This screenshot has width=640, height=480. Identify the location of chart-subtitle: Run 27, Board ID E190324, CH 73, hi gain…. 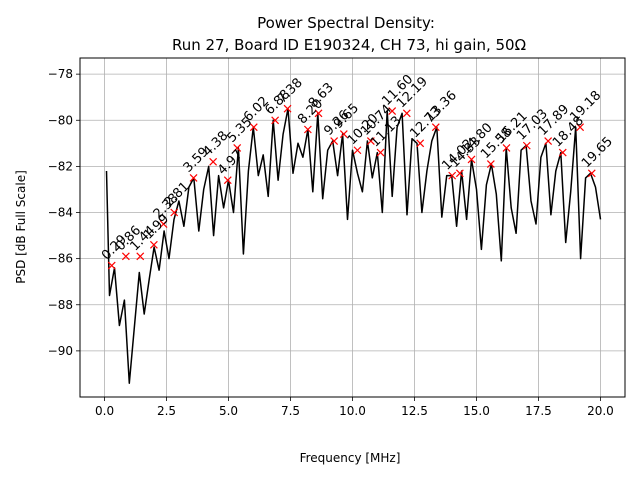
(349, 45).